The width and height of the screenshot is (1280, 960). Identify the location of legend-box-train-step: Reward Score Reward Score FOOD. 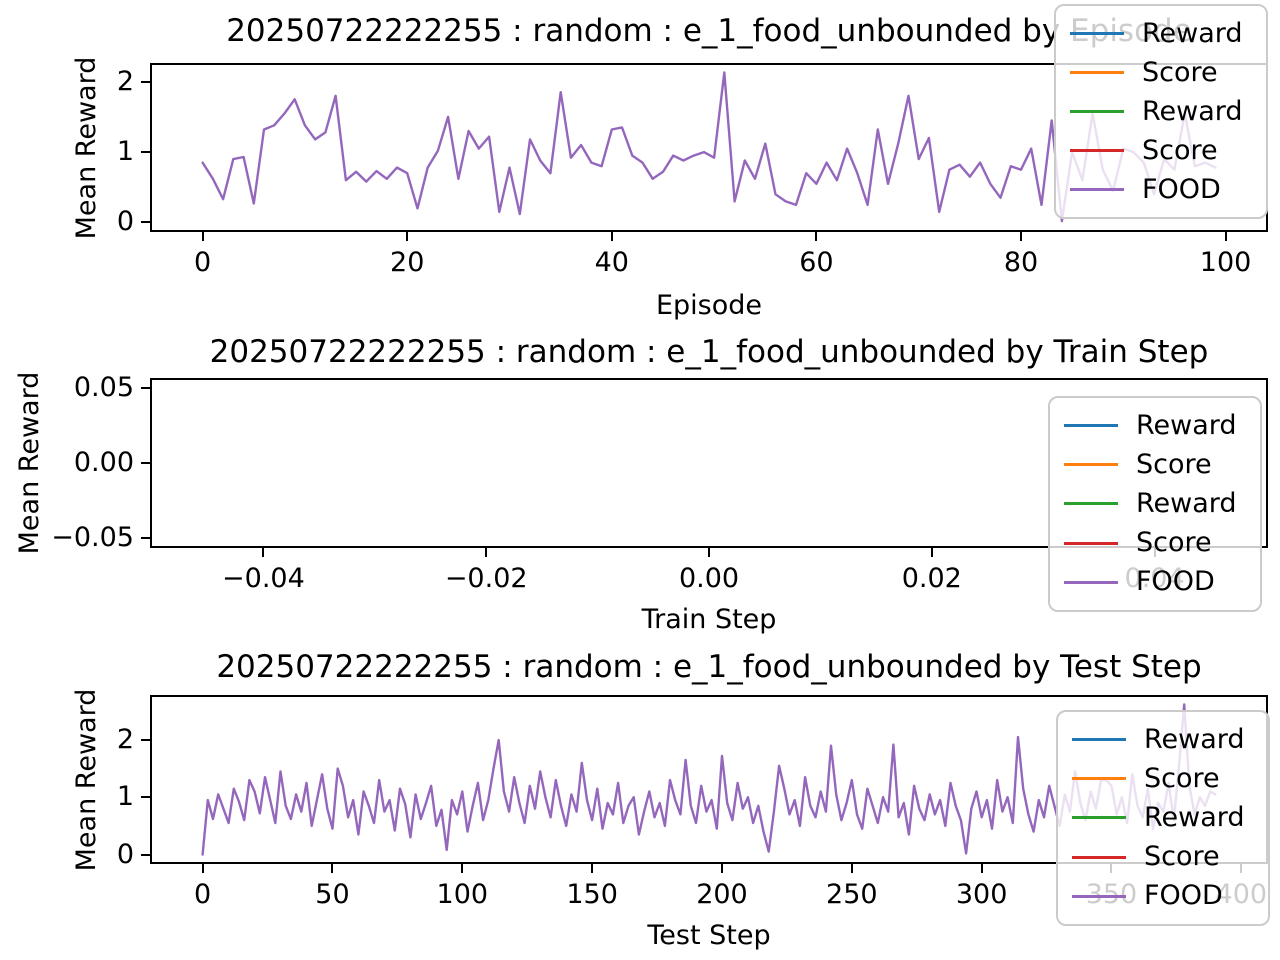
(1155, 504).